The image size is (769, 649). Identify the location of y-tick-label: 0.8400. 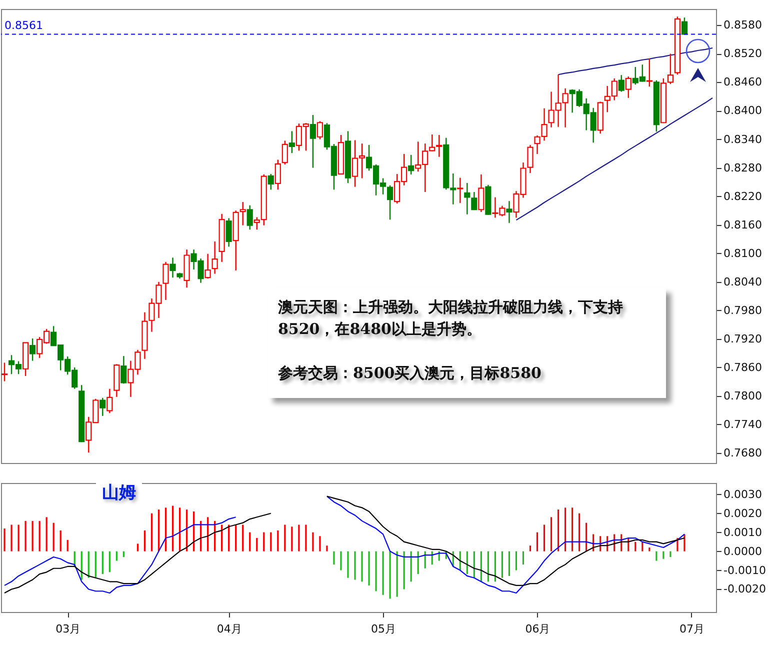
(743, 111).